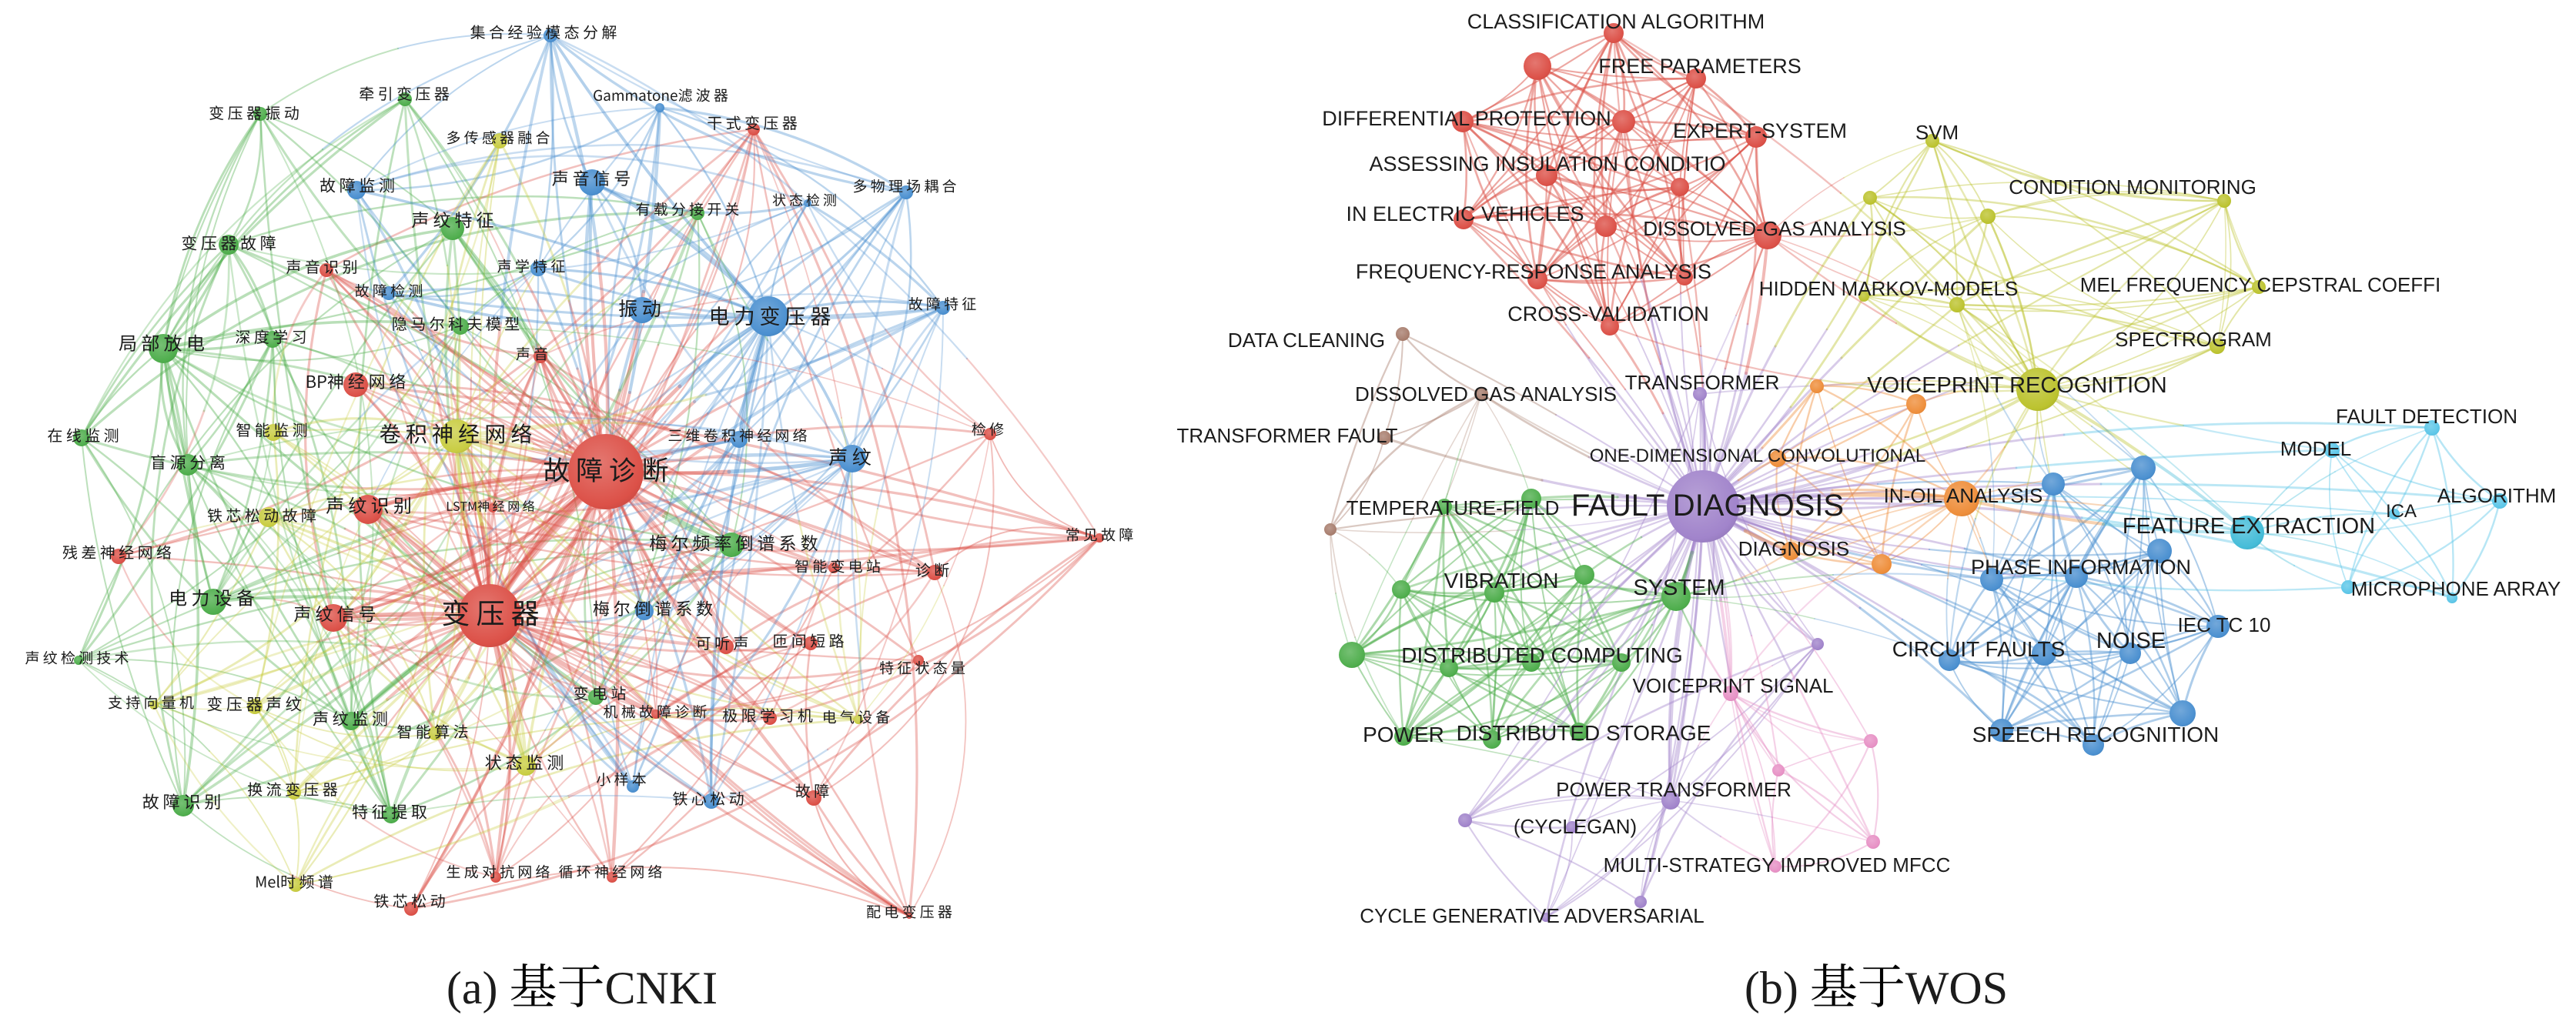 This screenshot has width=2576, height=1015. What do you see at coordinates (2131, 641) in the screenshot?
I see `svg-text: NOISE` at bounding box center [2131, 641].